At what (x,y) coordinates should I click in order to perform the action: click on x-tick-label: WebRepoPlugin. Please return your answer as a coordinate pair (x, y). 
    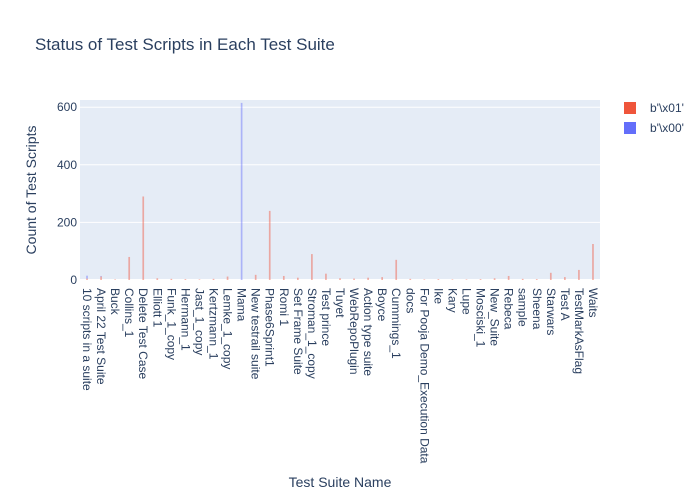
    Looking at the image, I should click on (354, 331).